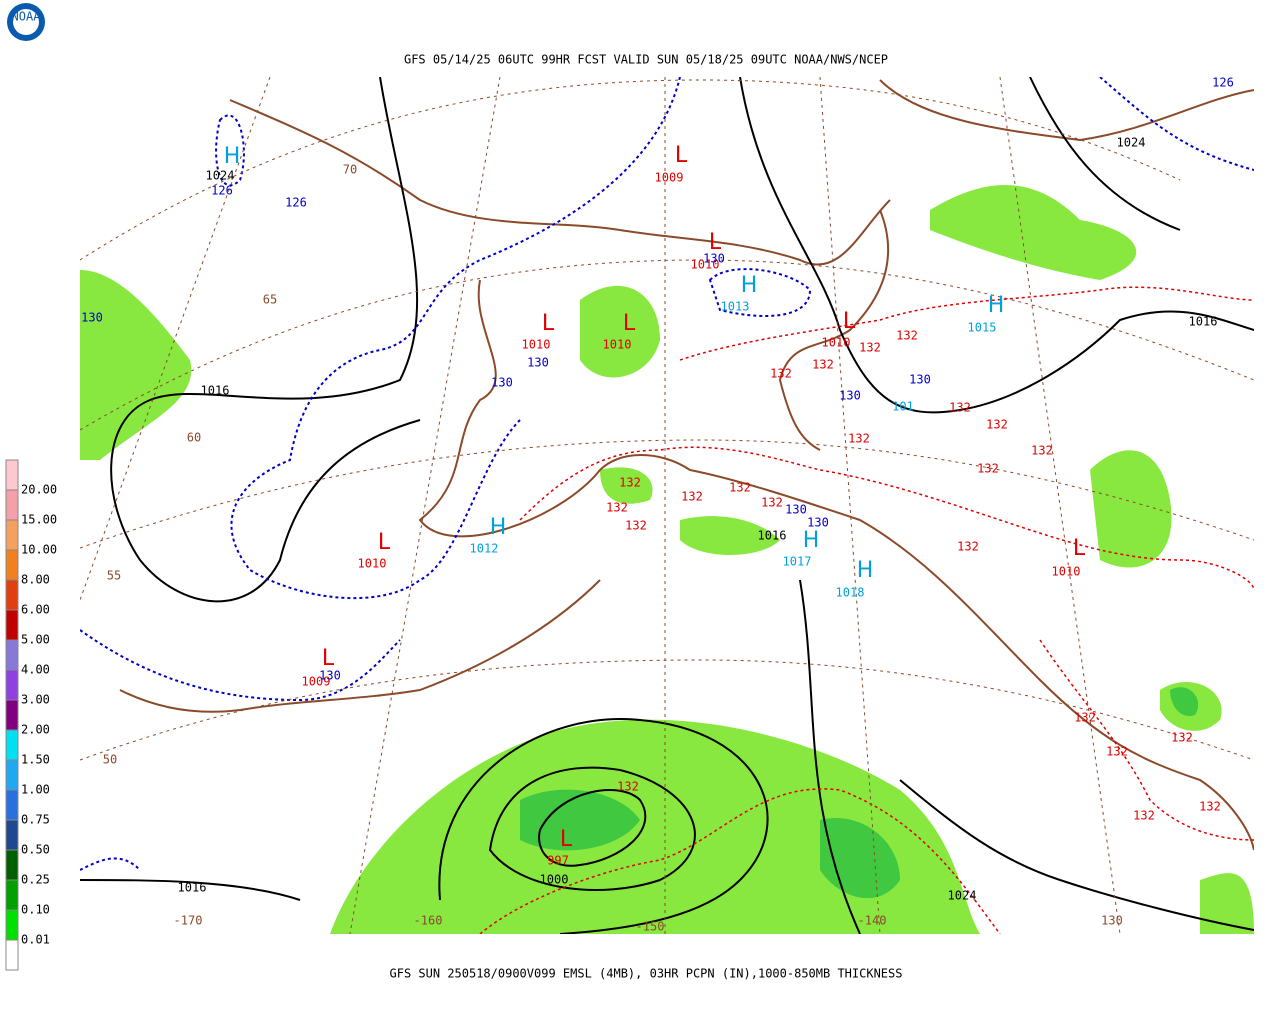 This screenshot has width=1280, height=1024. What do you see at coordinates (350, 170) in the screenshot?
I see `contour-label: 70` at bounding box center [350, 170].